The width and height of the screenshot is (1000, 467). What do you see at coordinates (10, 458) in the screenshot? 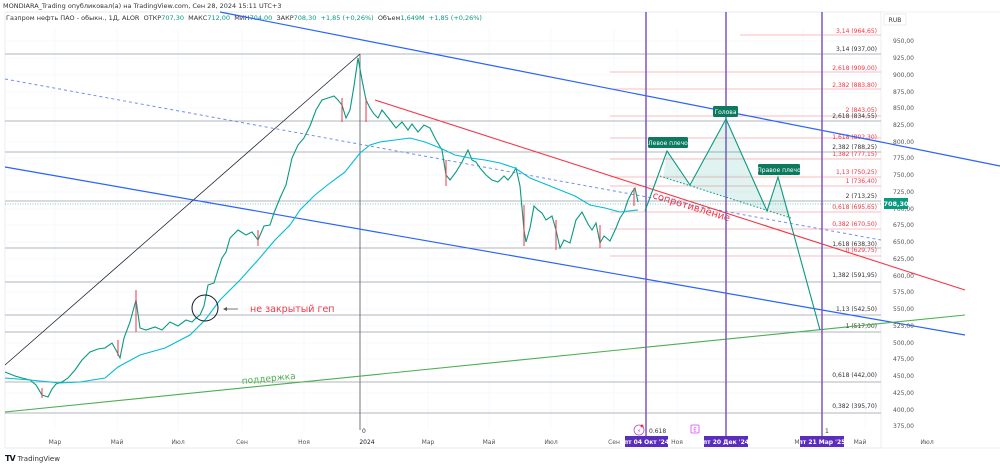
I see `tradingview-logo-icon: TV` at bounding box center [10, 458].